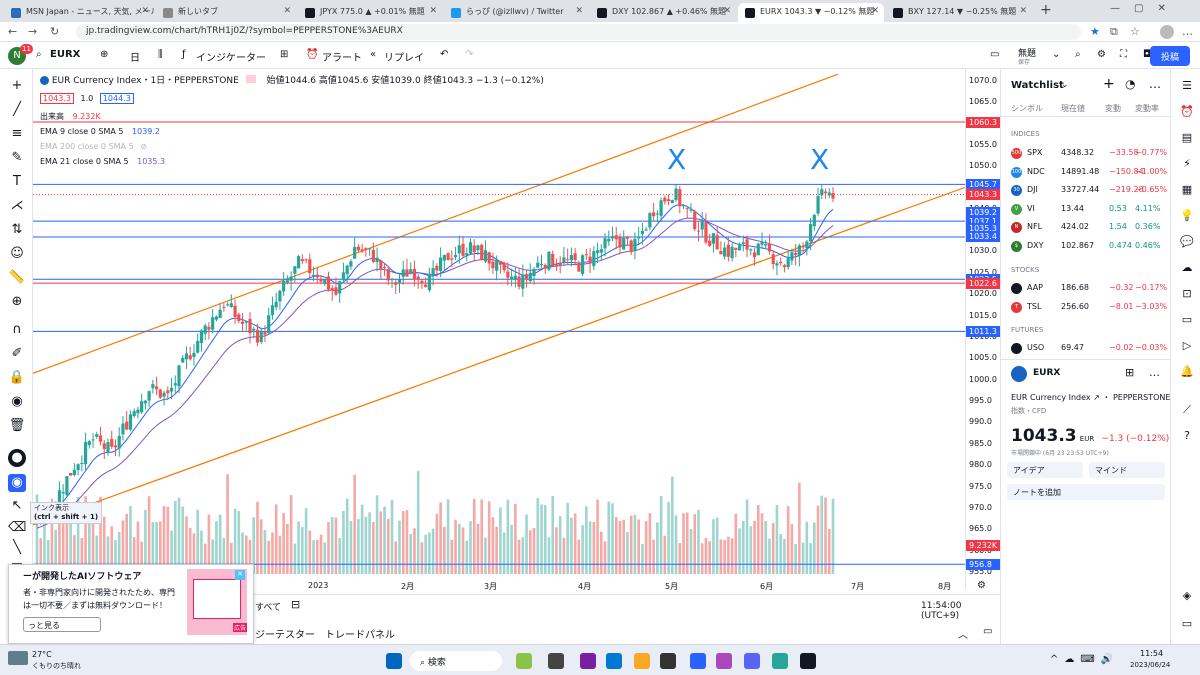 The width and height of the screenshot is (1200, 675). Describe the element at coordinates (556, 661) in the screenshot. I see `task-view-icon` at that location.